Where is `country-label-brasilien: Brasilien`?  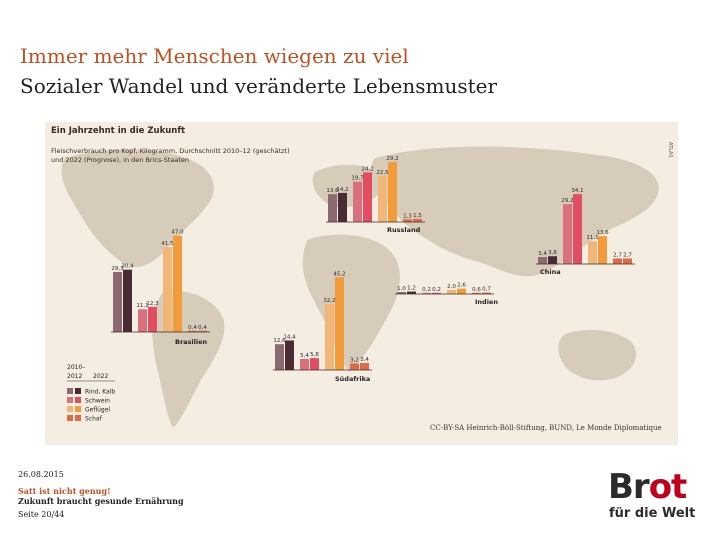 country-label-brasilien: Brasilien is located at coordinates (191, 342).